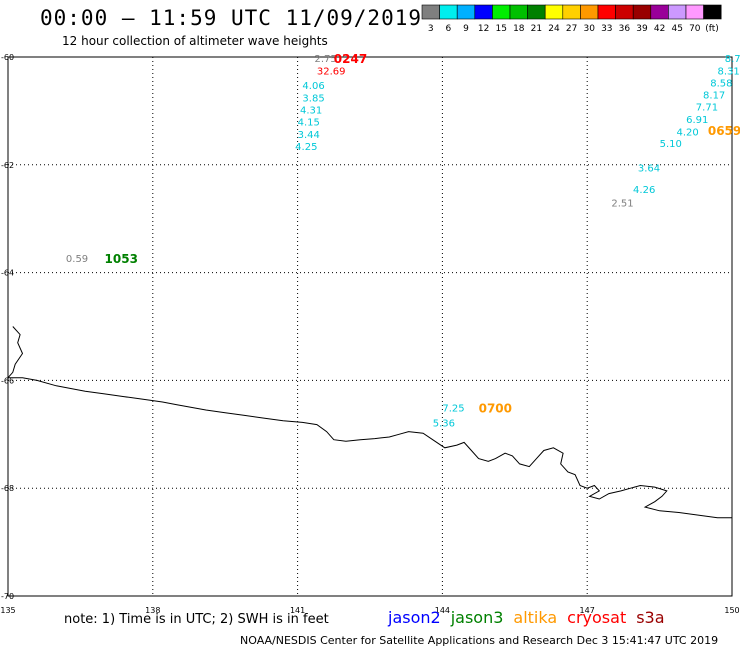 The height and width of the screenshot is (650, 740). I want to click on wave-height-value: 4.20, so click(687, 132).